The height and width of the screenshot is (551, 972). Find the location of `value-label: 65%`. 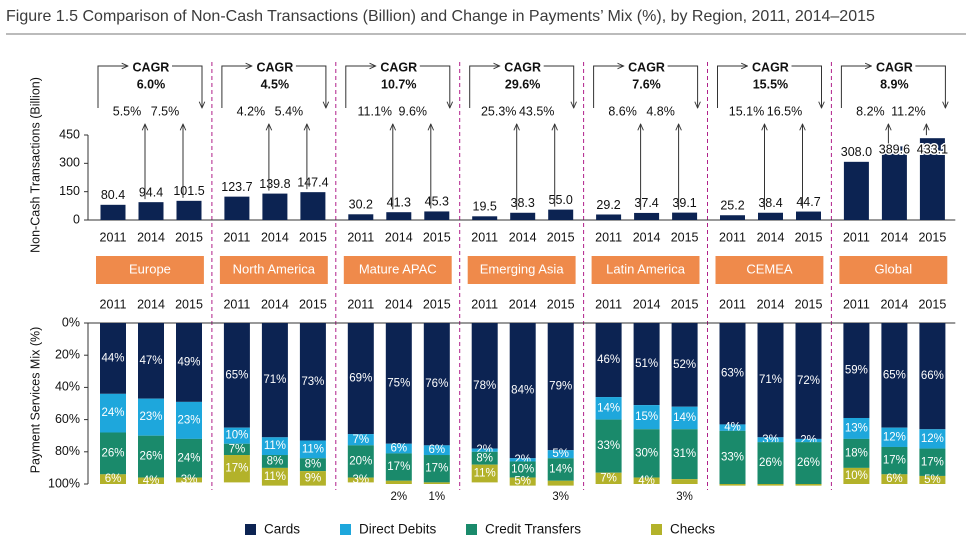

value-label: 65% is located at coordinates (236, 375).